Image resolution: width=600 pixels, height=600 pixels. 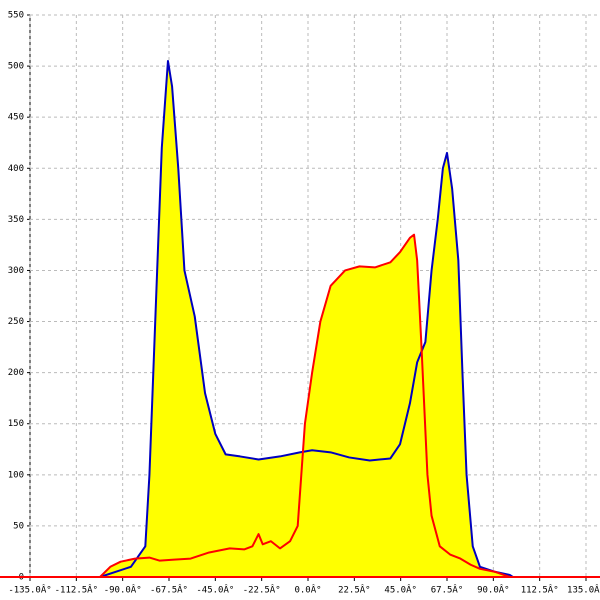 I want to click on x-tick-label: -112.5Â°, so click(x=76, y=590).